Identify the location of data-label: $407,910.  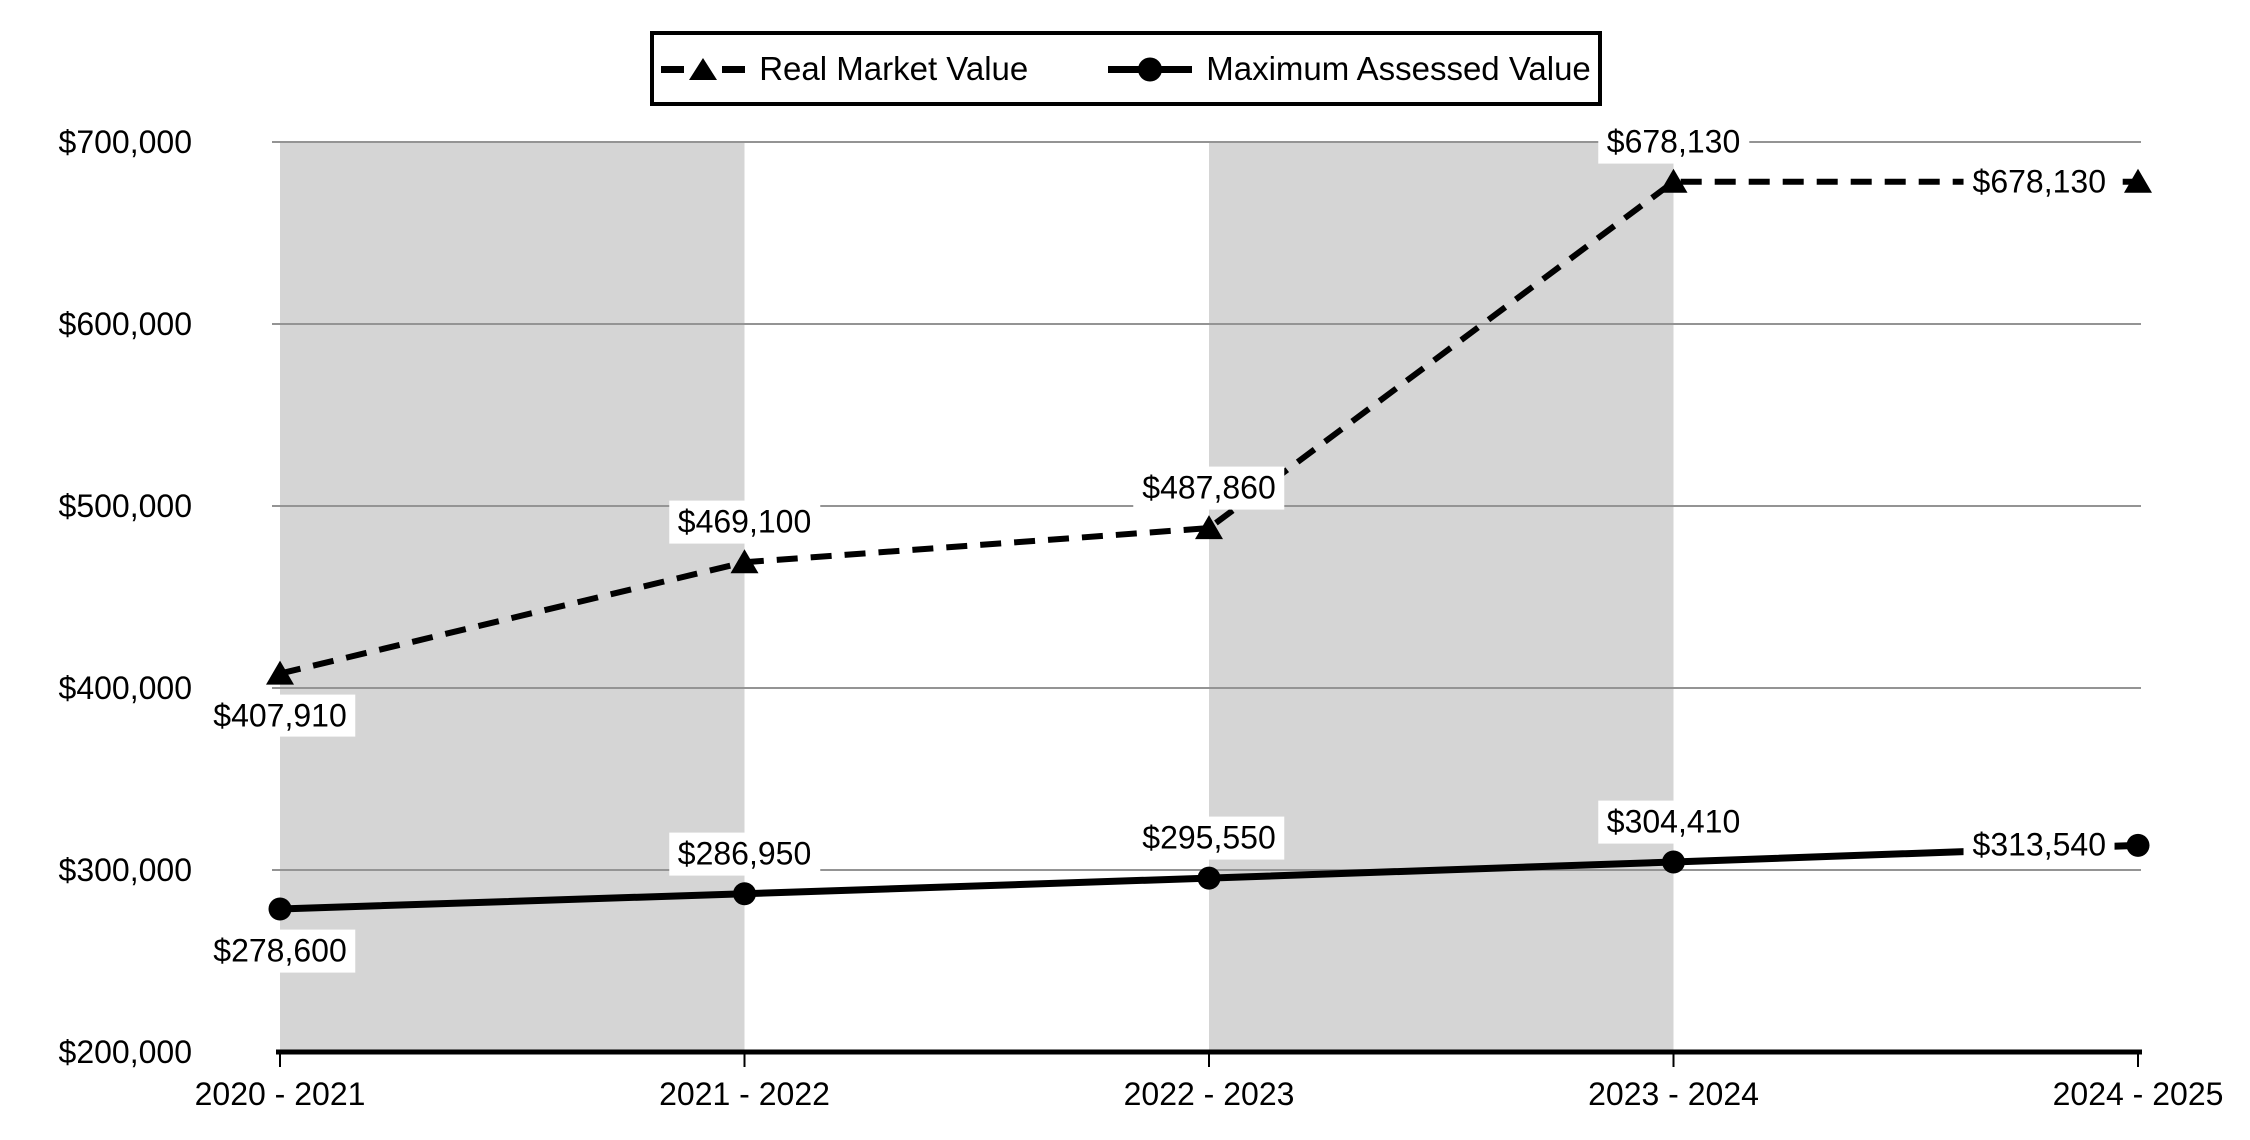
(280, 715).